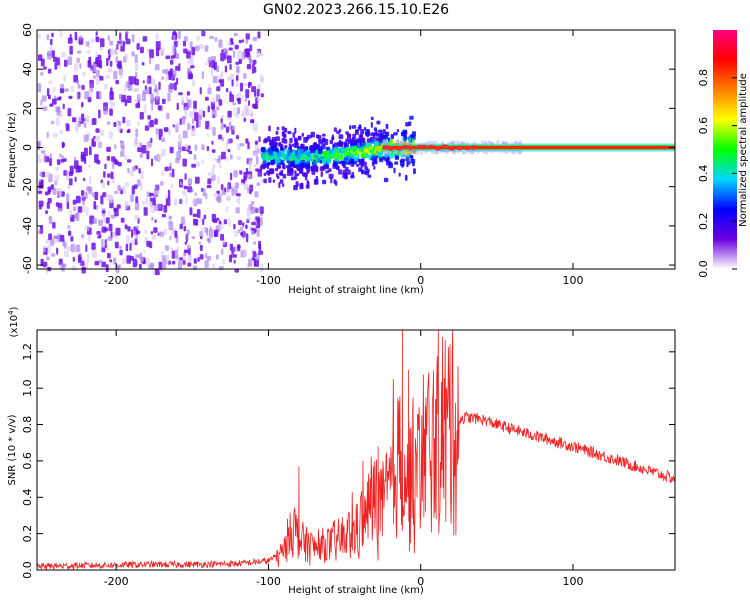  What do you see at coordinates (438, 148) in the screenshot?
I see `signal-bead` at bounding box center [438, 148].